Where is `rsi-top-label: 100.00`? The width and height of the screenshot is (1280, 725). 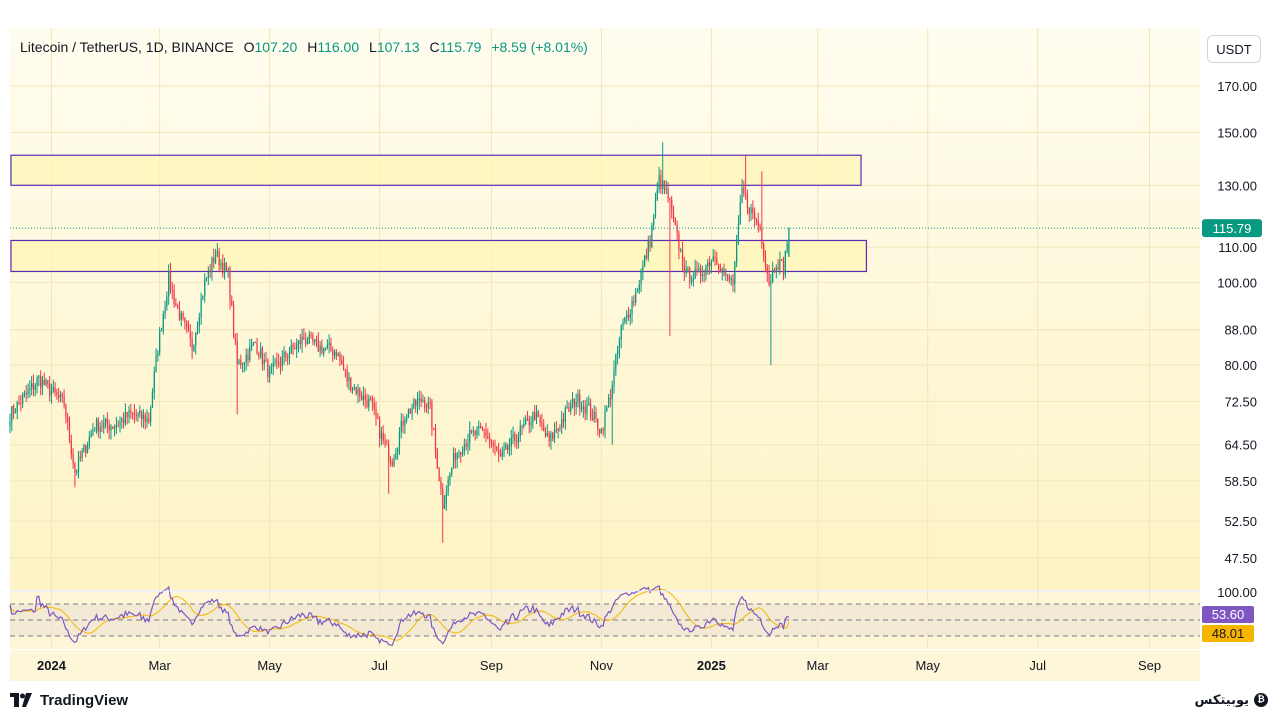 rsi-top-label: 100.00 is located at coordinates (1237, 592).